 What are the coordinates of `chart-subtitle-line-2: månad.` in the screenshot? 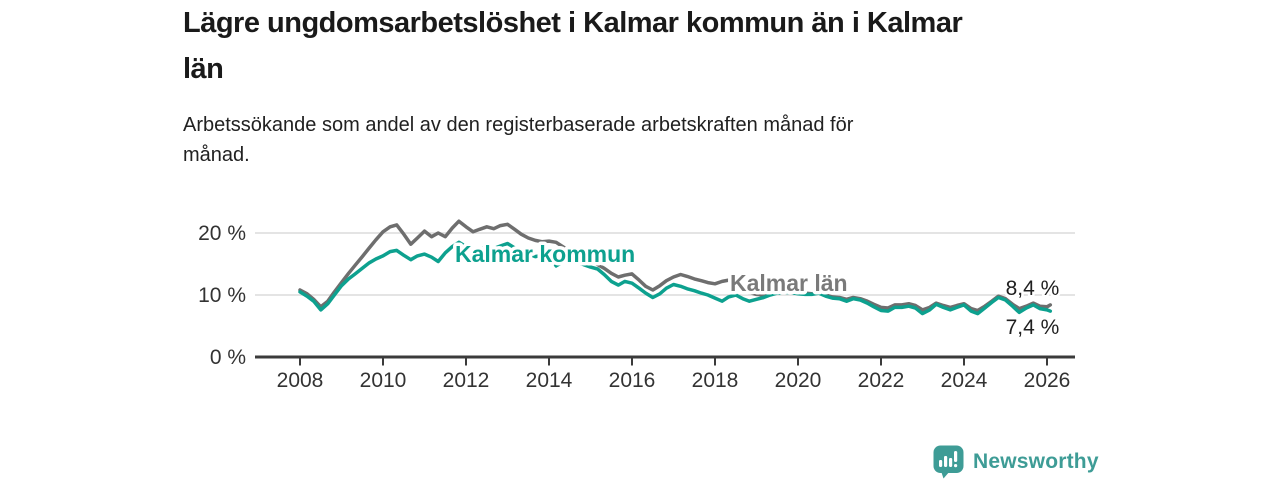 It's located at (216, 155).